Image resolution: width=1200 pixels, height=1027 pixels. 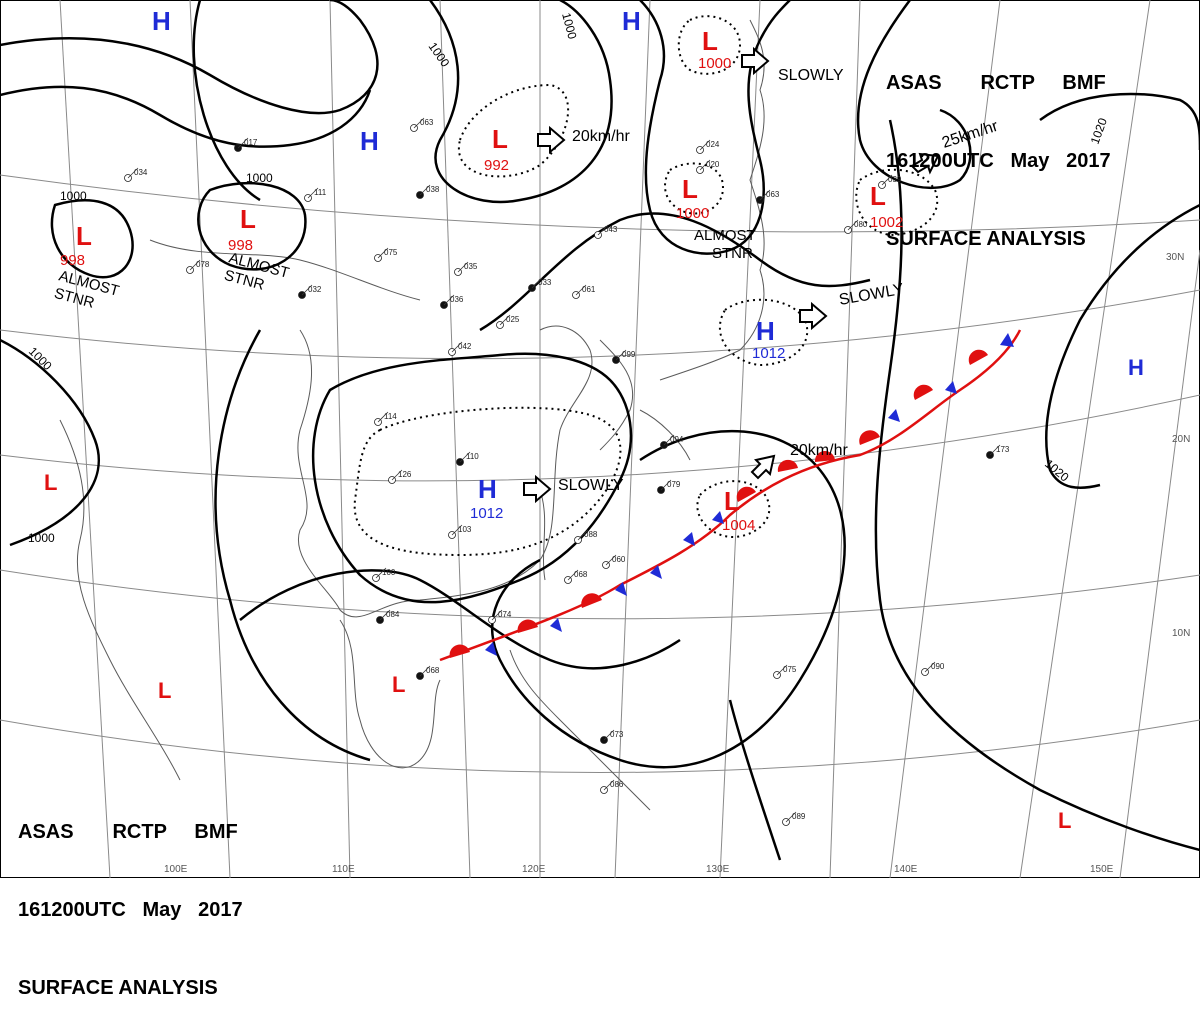 I want to click on lat-line-20n, so click(x=600, y=438).